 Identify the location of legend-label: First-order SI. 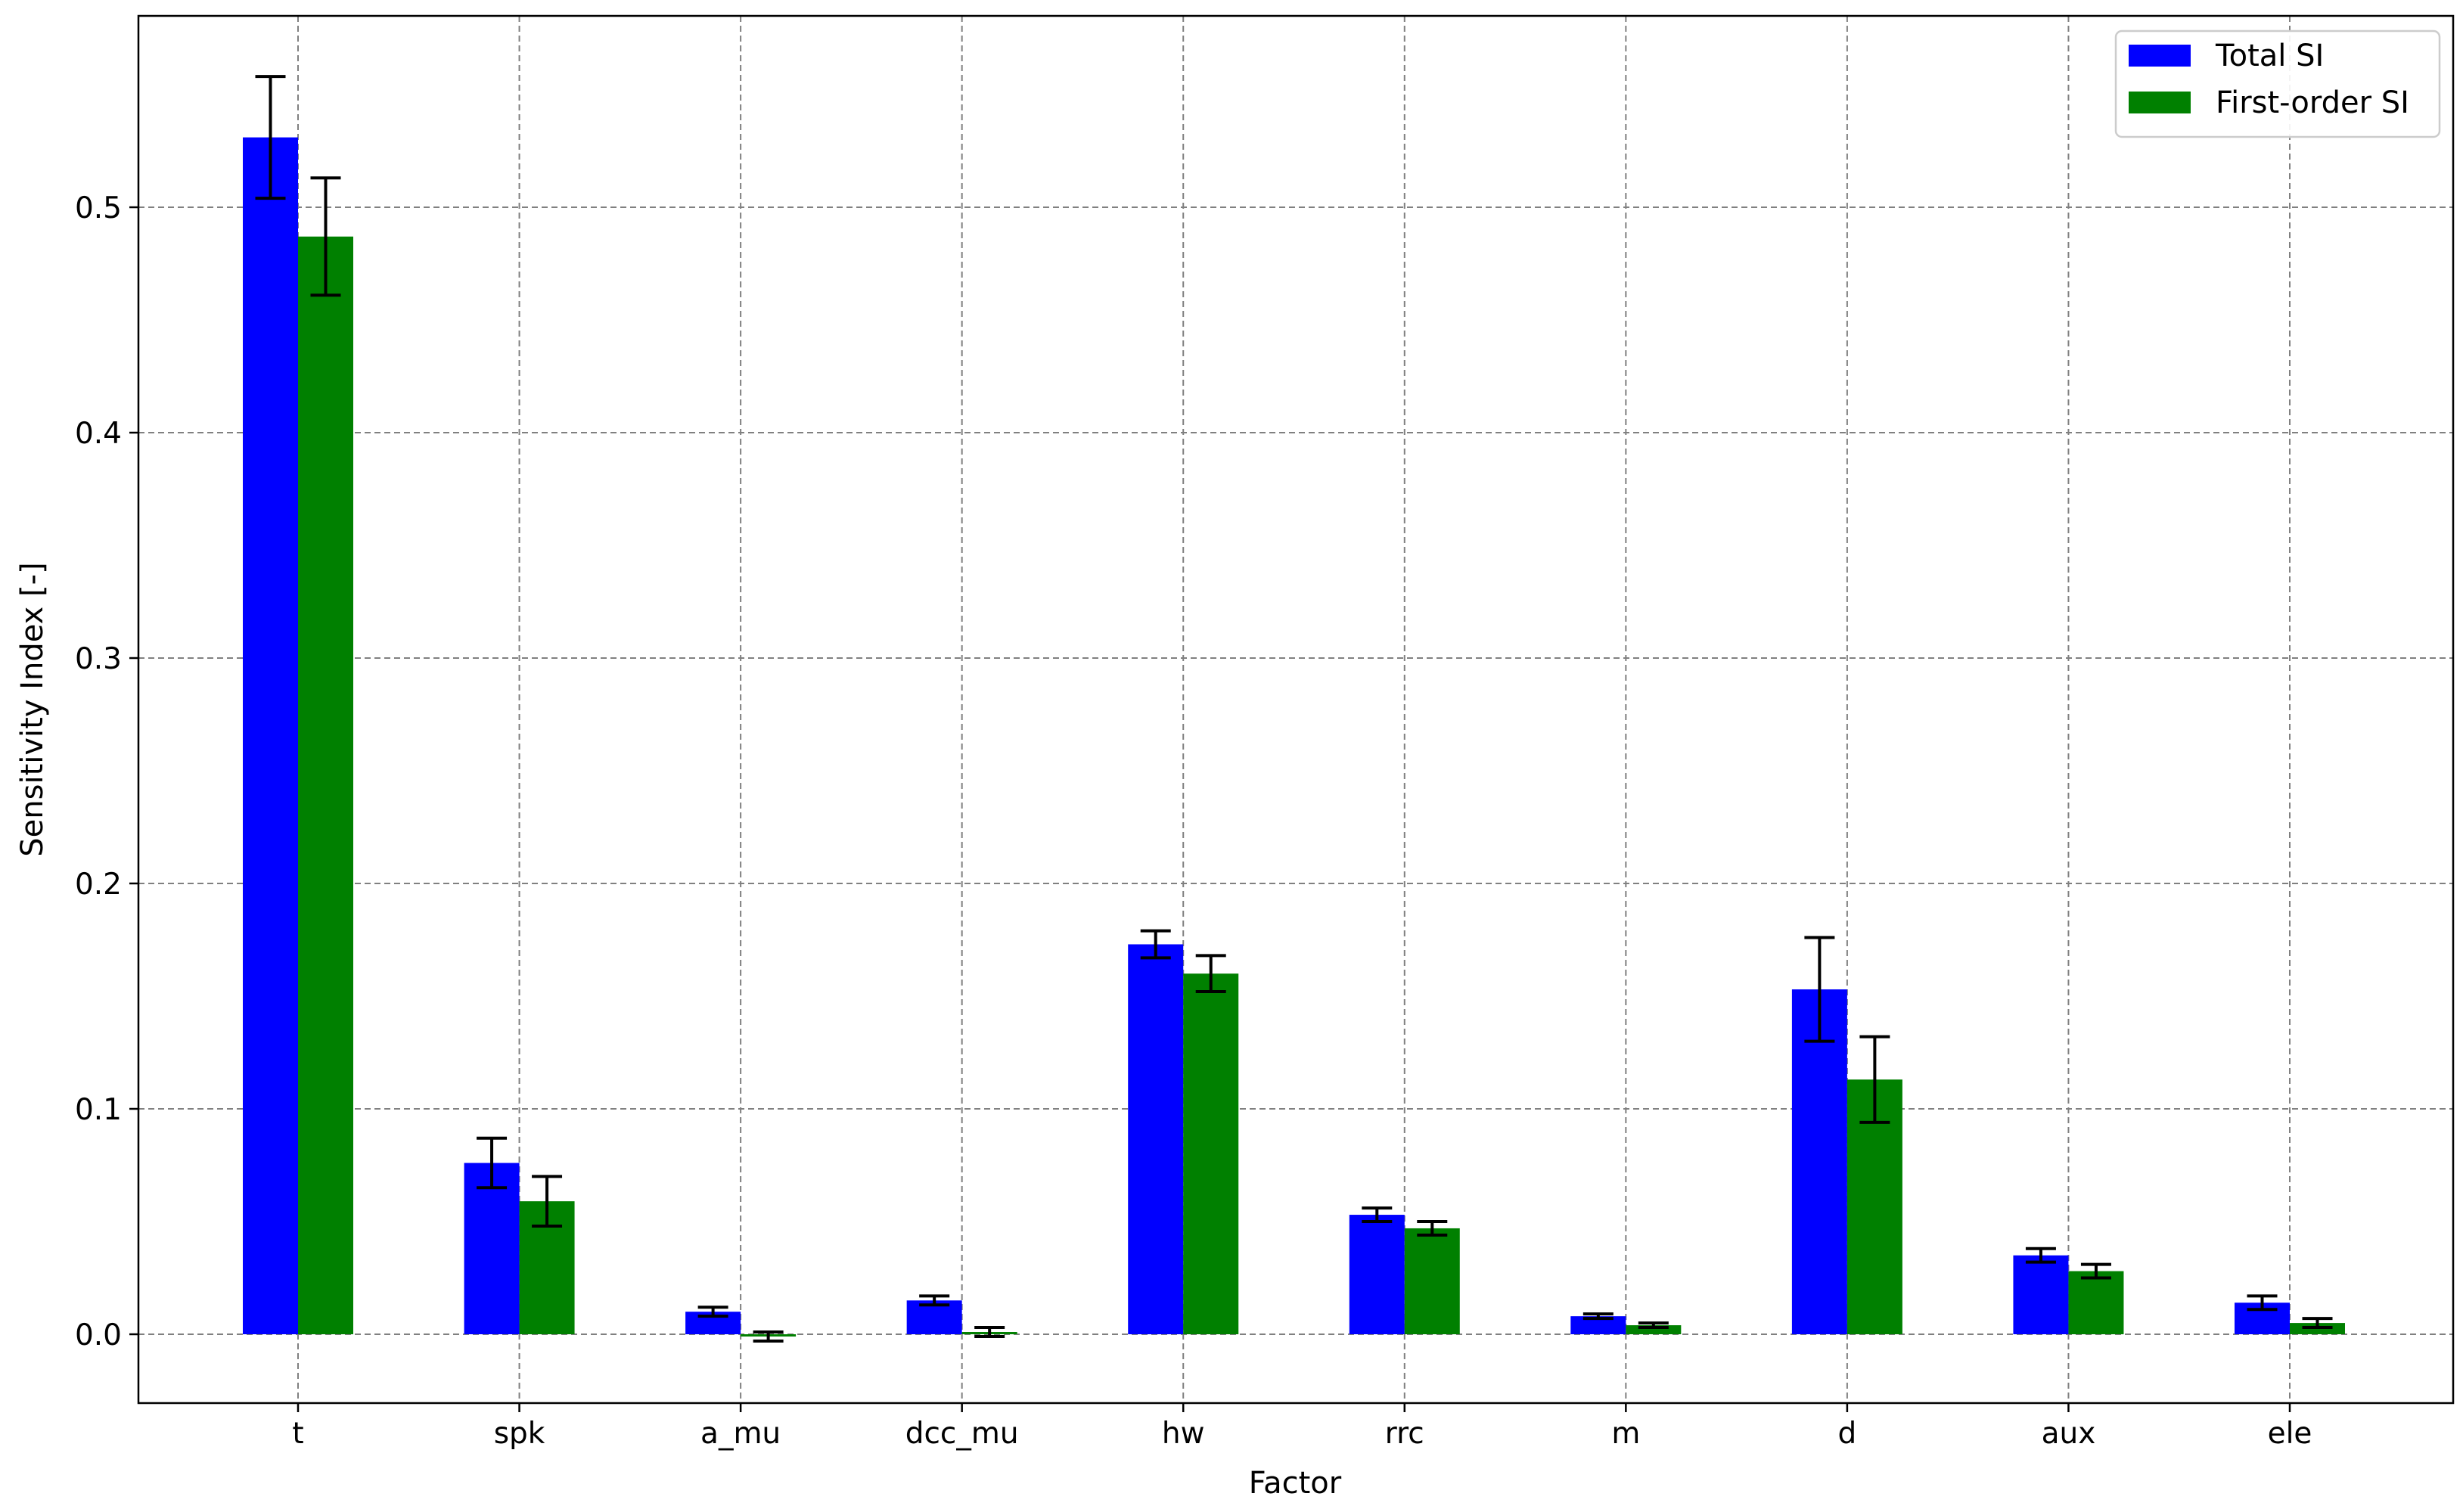
(2312, 102).